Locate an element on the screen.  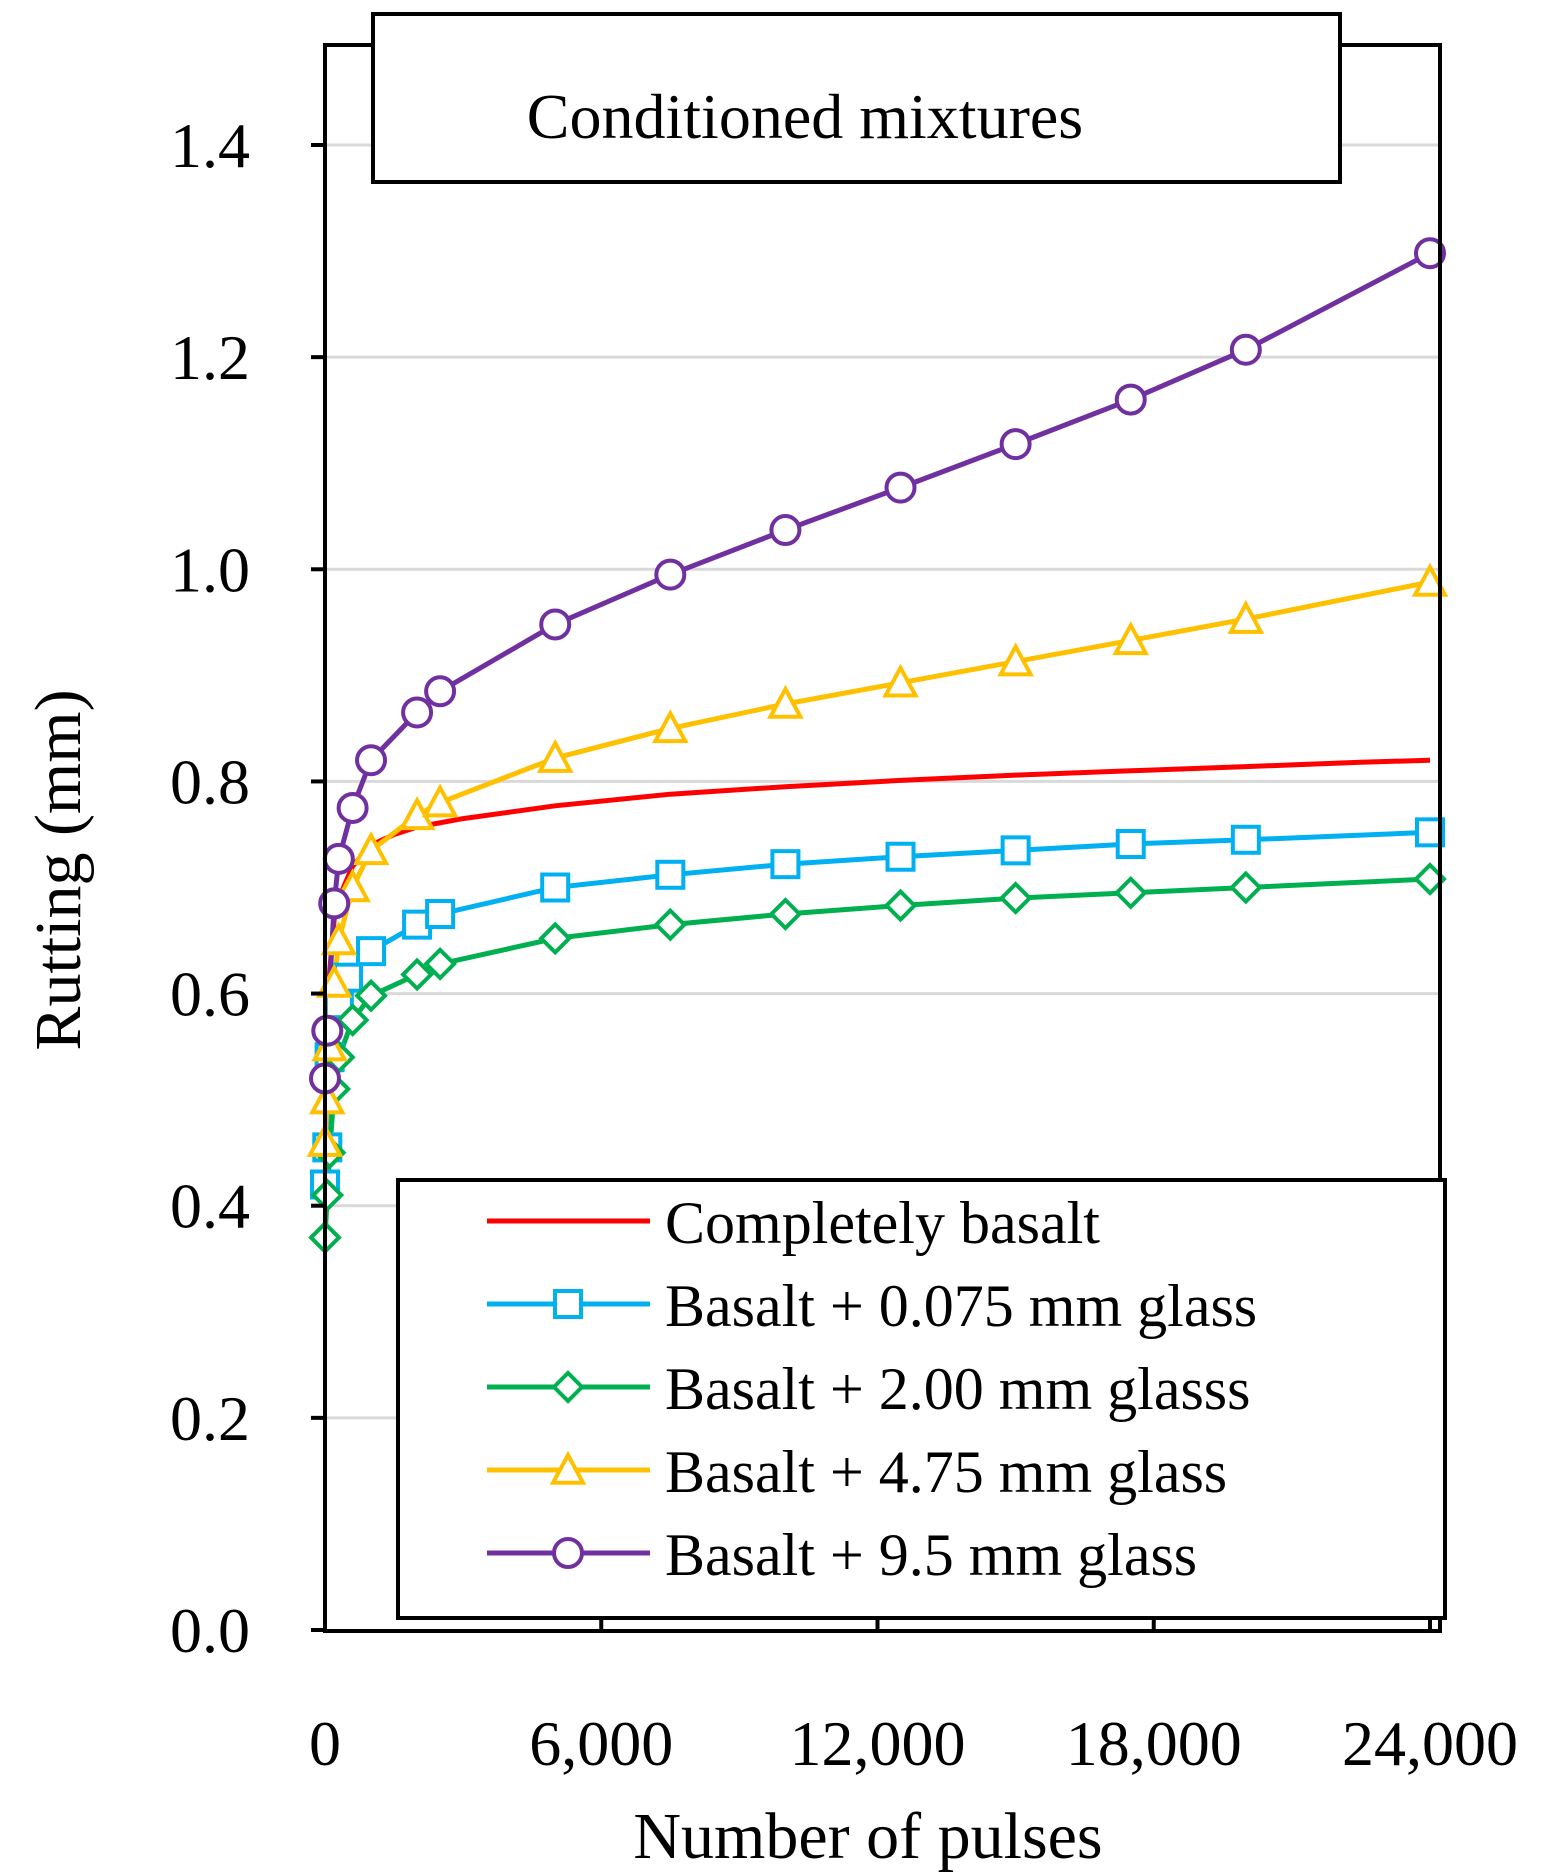
y-tick-label: 0.4 is located at coordinates (210, 1206).